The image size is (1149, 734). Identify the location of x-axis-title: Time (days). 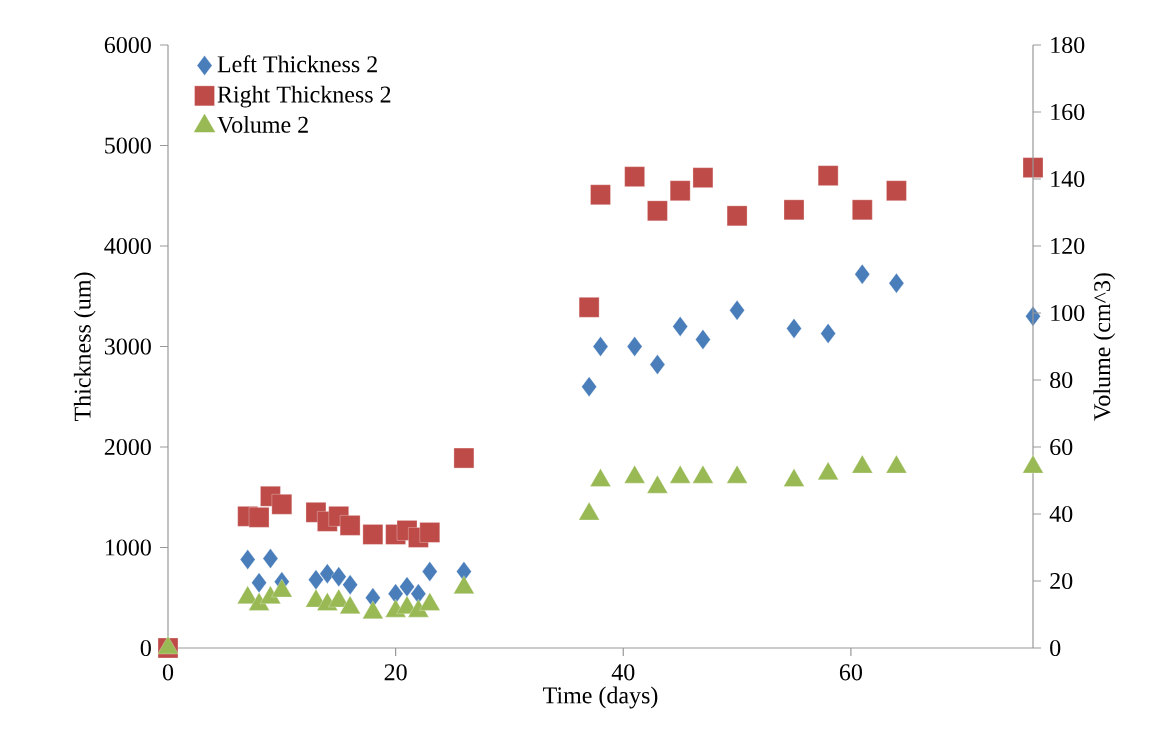
(600, 697).